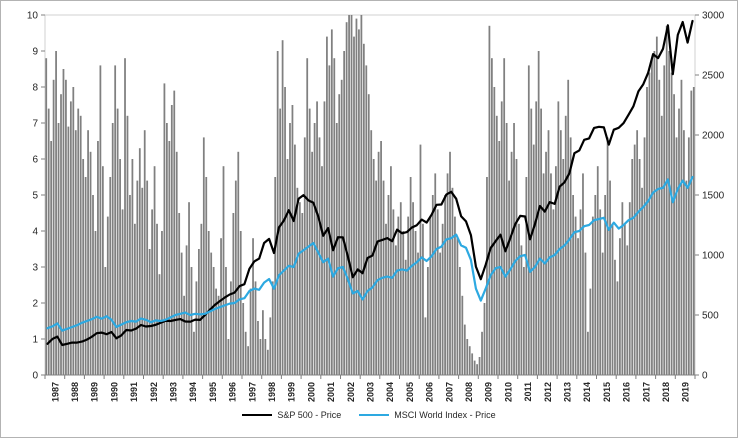  Describe the element at coordinates (710, 316) in the screenshot. I see `right-axis-tick-label: 500` at that location.